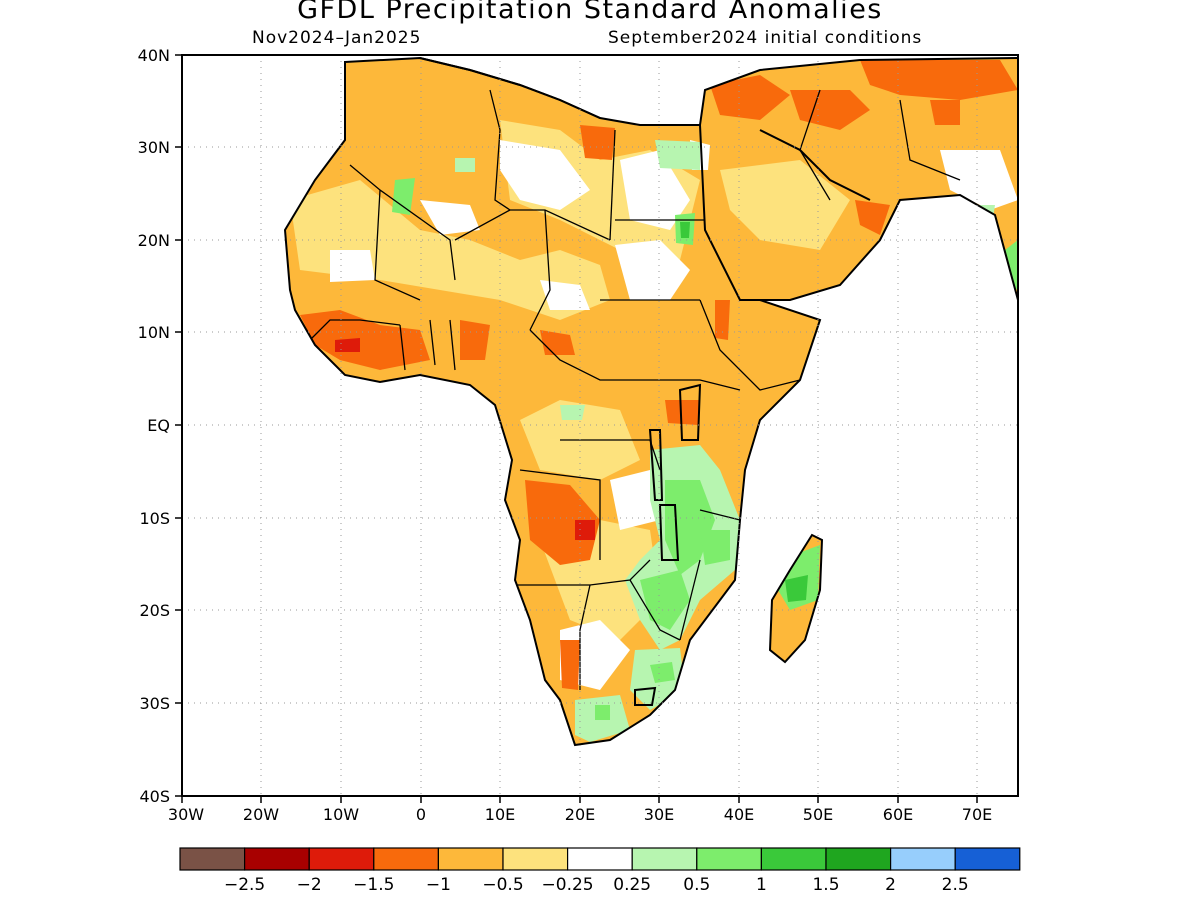 Image resolution: width=1200 pixels, height=900 pixels. What do you see at coordinates (438, 885) in the screenshot?
I see `colorbar-label: −1` at bounding box center [438, 885].